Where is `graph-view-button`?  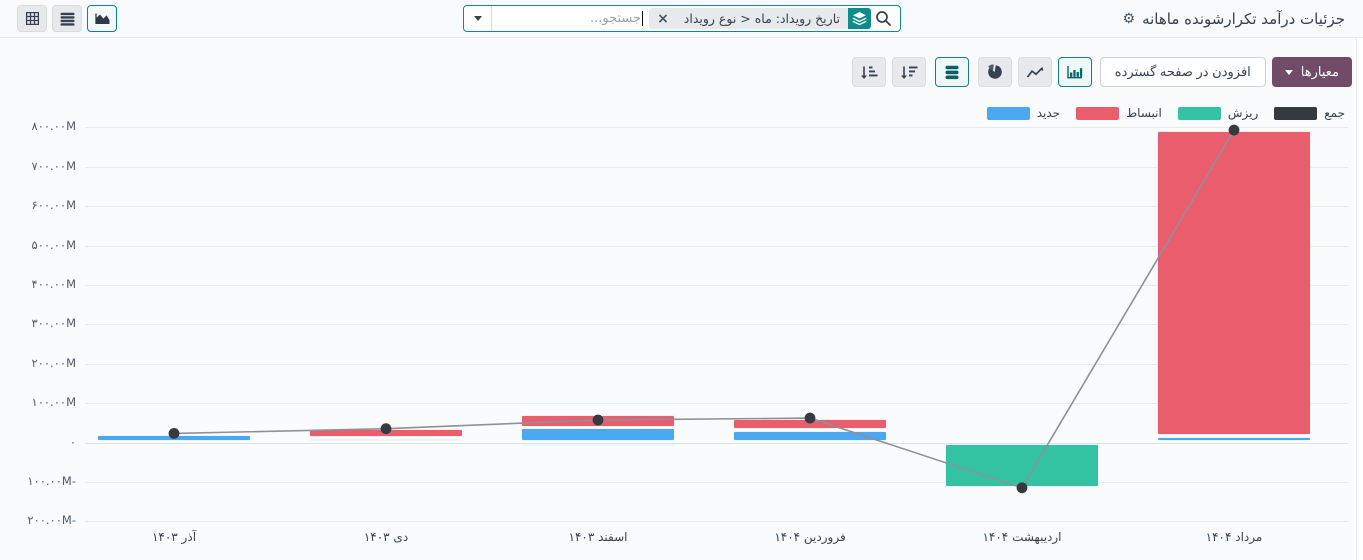
graph-view-button is located at coordinates (102, 18).